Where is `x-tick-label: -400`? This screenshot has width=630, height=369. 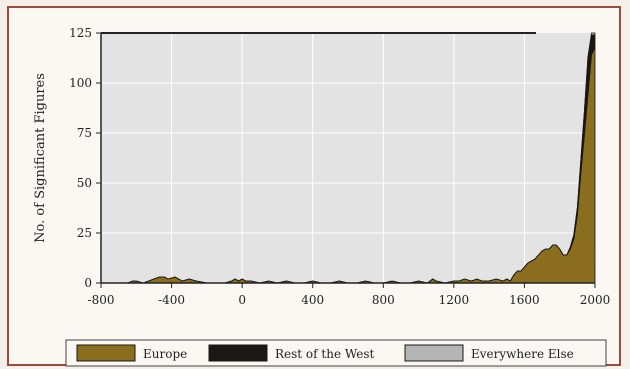
x-tick-label: -400 is located at coordinates (171, 300).